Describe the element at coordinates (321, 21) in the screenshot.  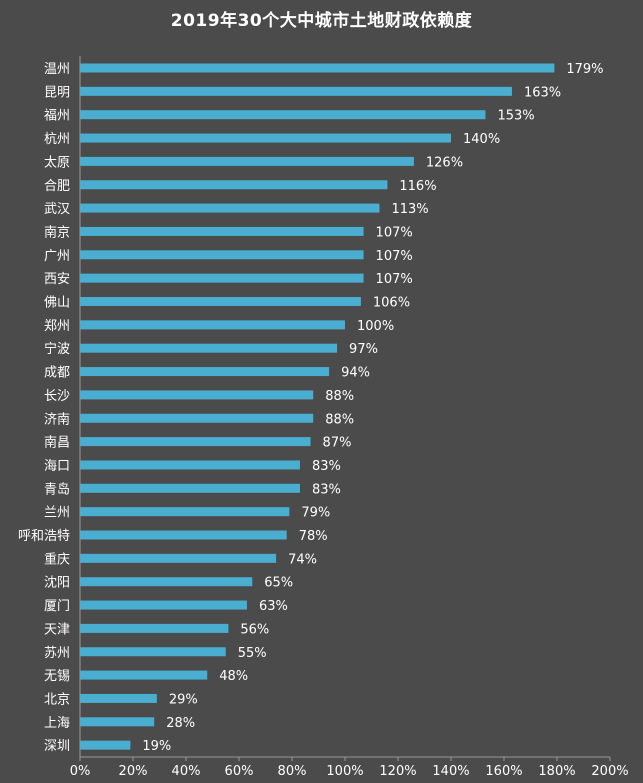
I see `chart-title: 2019年30个大中城市土地财政依赖度` at that location.